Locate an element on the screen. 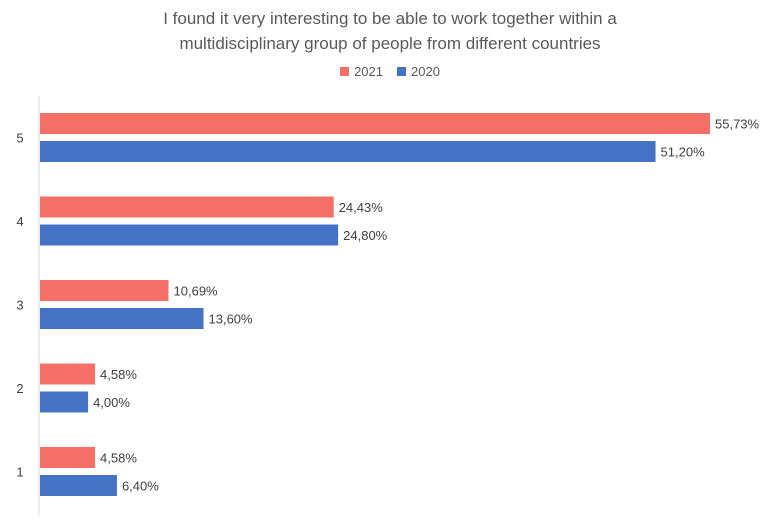 This screenshot has height=520, width=780. data-label-2020-cat-2: 4,00% is located at coordinates (111, 402).